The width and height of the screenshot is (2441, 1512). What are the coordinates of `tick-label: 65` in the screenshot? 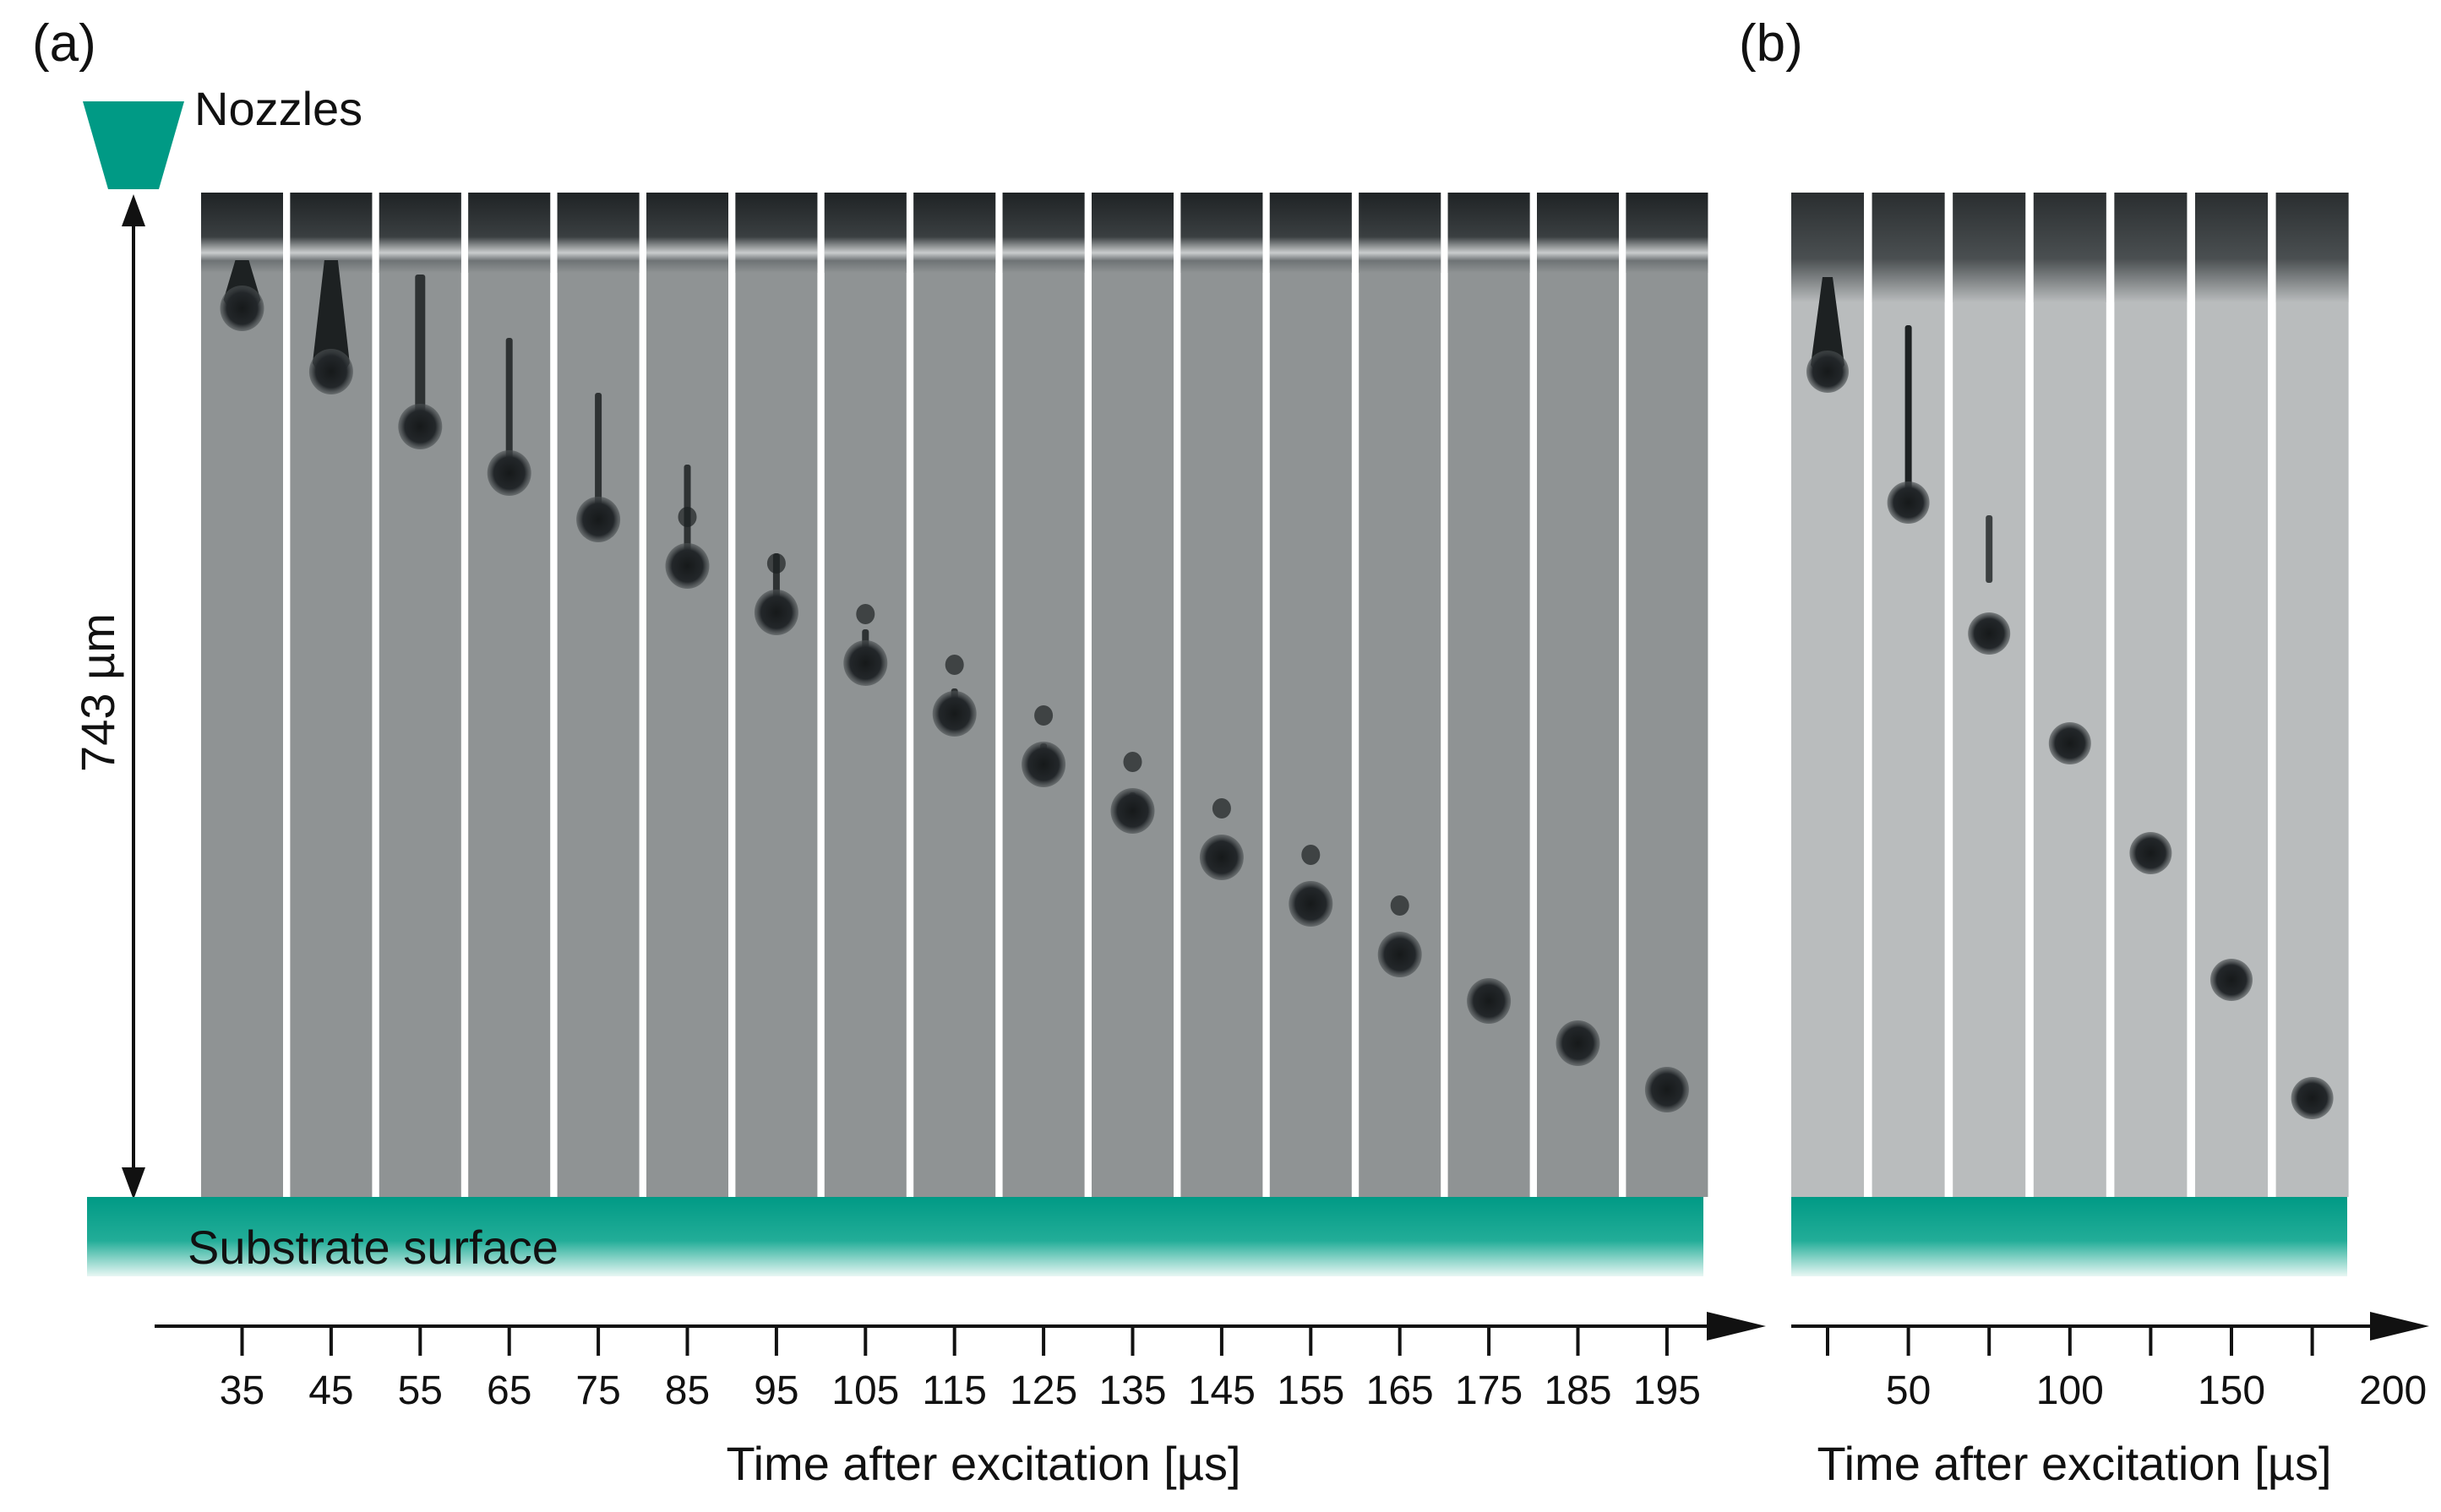 It's located at (509, 1391).